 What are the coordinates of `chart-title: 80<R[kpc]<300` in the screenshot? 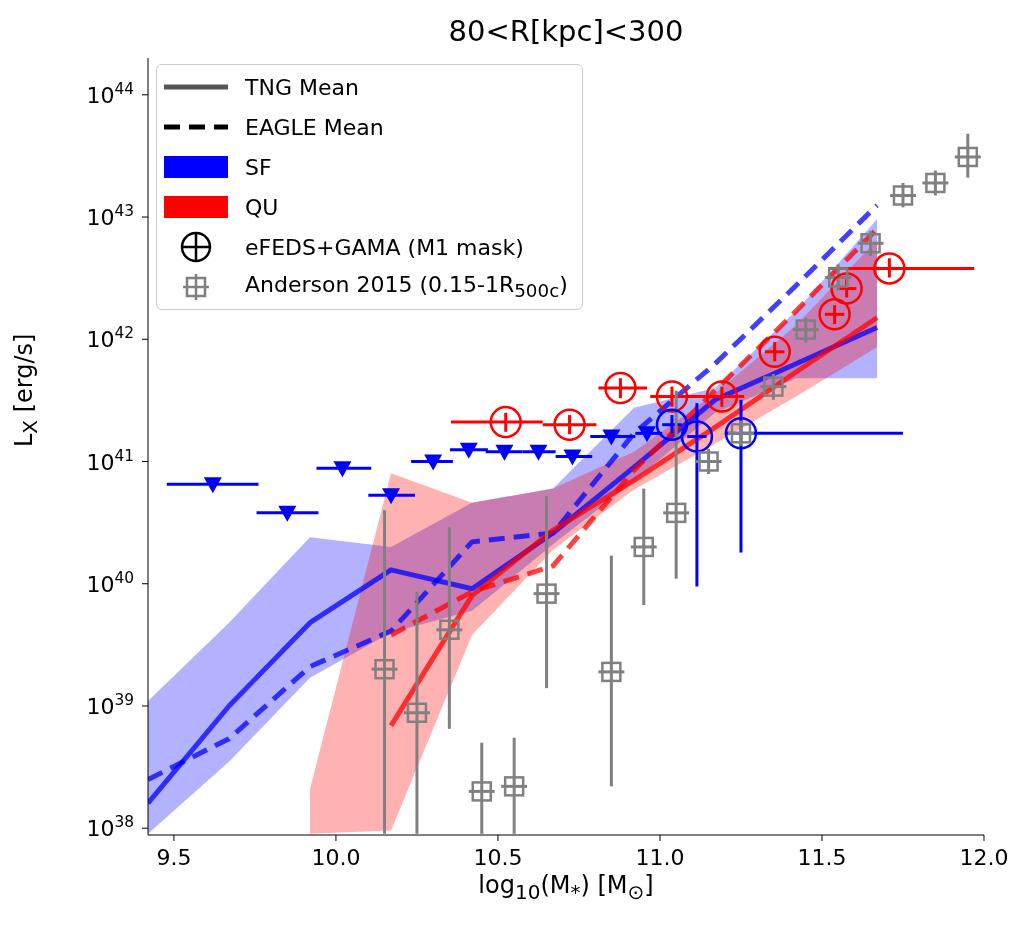 It's located at (566, 31).